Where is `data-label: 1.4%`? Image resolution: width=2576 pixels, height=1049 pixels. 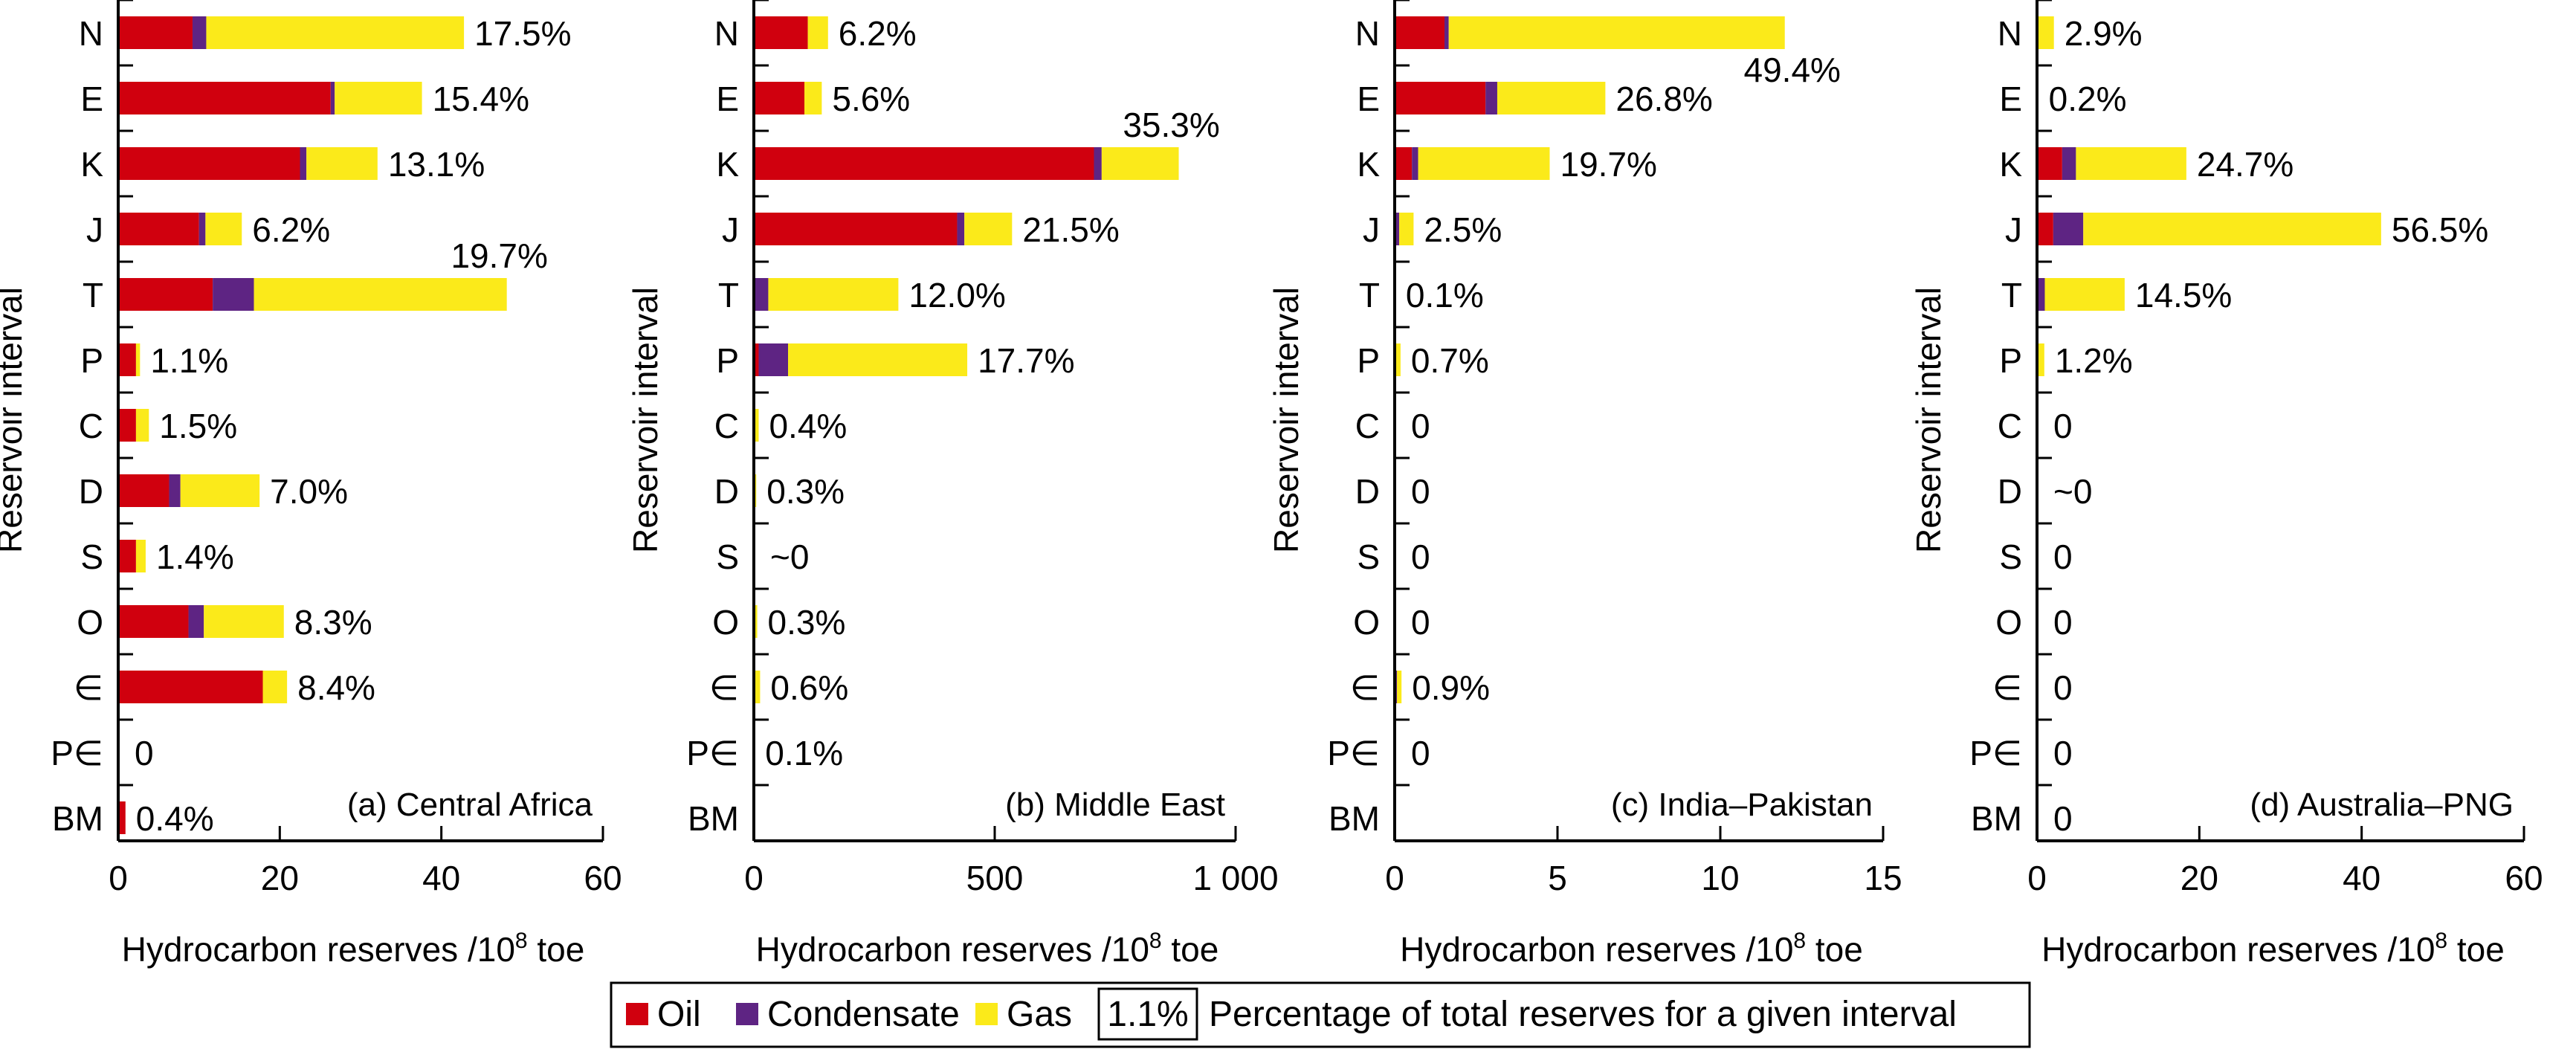 data-label: 1.4% is located at coordinates (195, 557).